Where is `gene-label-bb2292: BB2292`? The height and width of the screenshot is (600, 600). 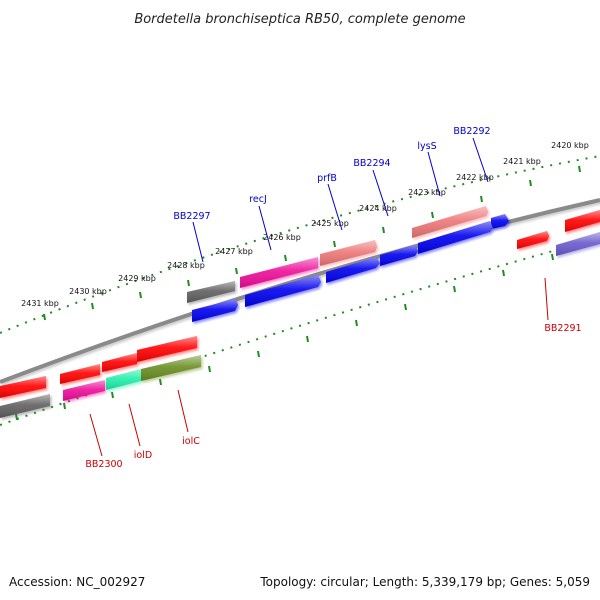
gene-label-bb2292: BB2292 is located at coordinates (471, 131).